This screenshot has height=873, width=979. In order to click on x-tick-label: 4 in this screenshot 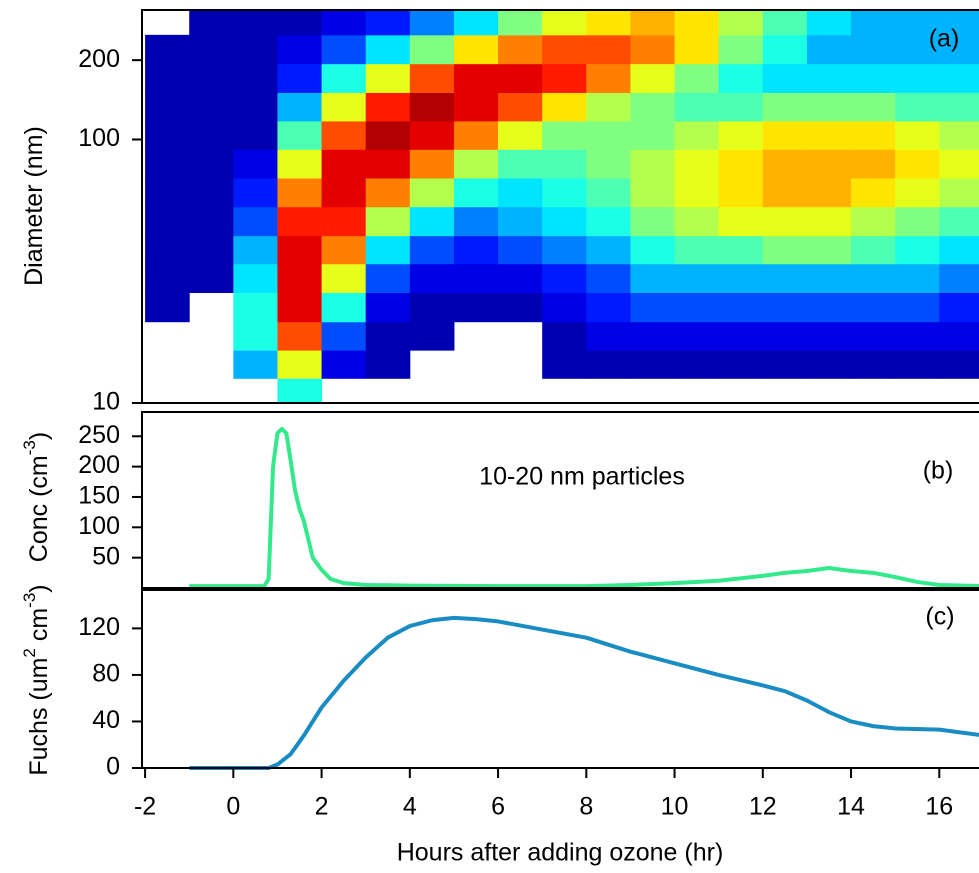, I will do `click(410, 807)`.